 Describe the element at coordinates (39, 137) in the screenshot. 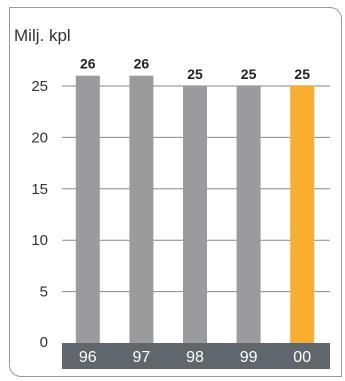

I see `y-tick-label: 20` at that location.